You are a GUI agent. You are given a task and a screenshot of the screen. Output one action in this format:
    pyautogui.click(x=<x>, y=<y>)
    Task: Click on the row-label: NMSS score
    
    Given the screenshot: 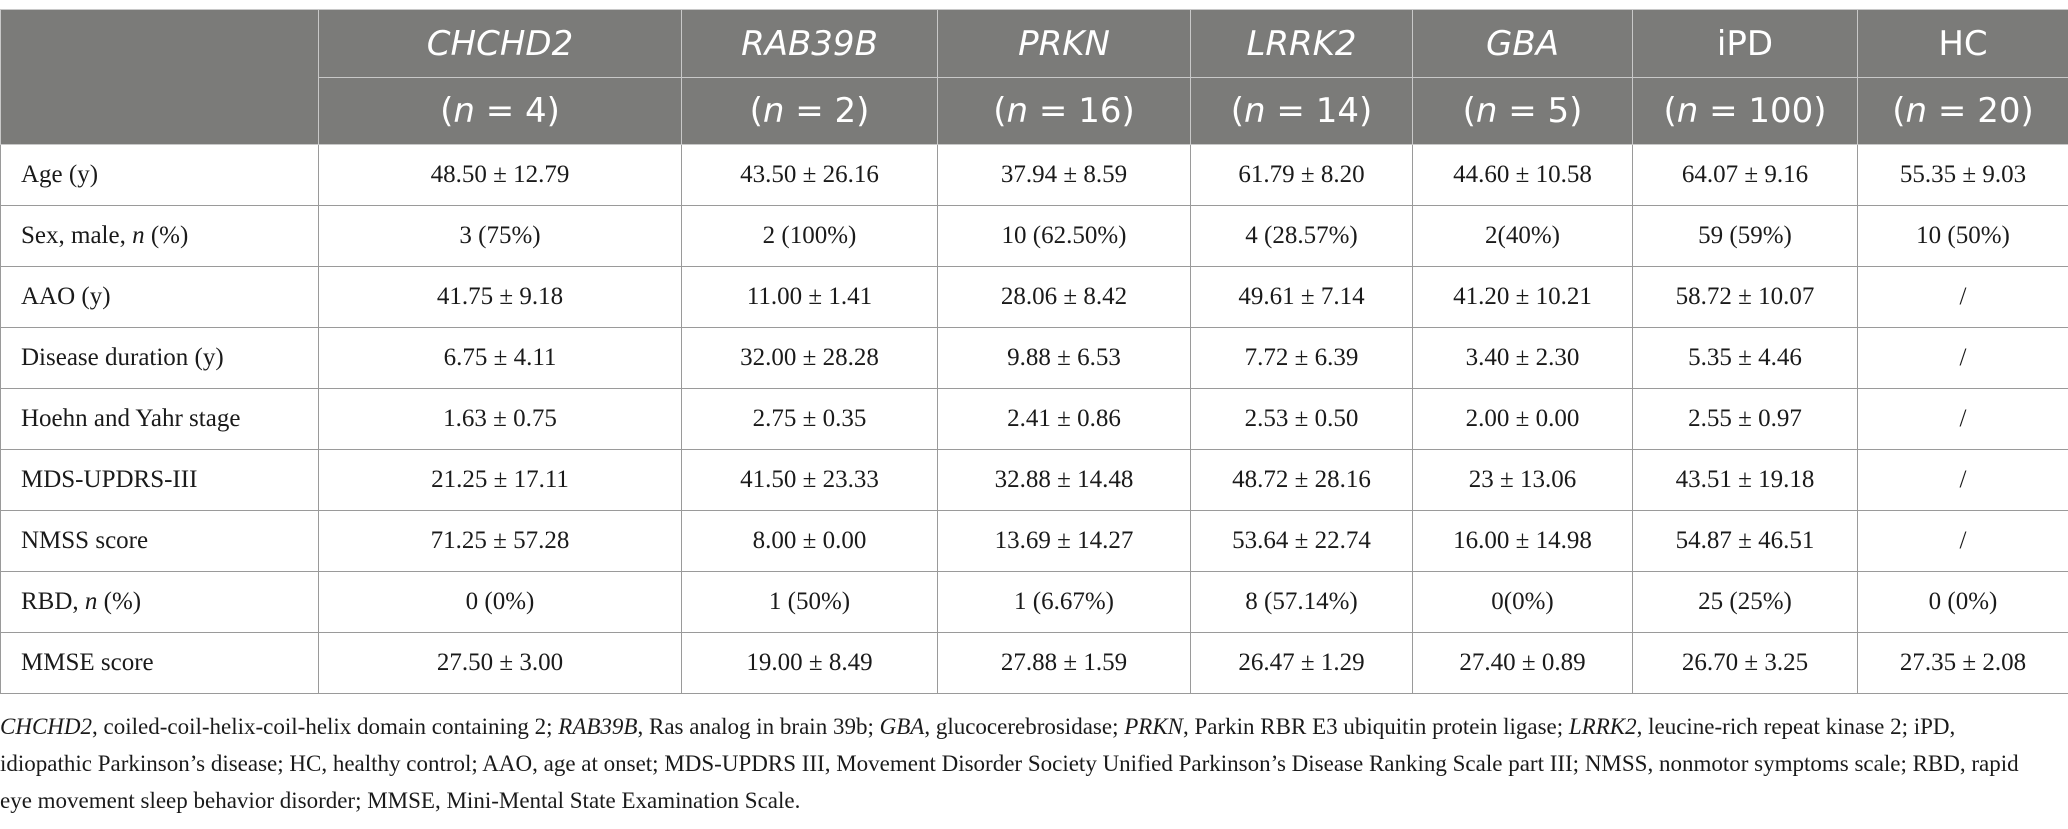 What is the action you would take?
    pyautogui.click(x=159, y=541)
    